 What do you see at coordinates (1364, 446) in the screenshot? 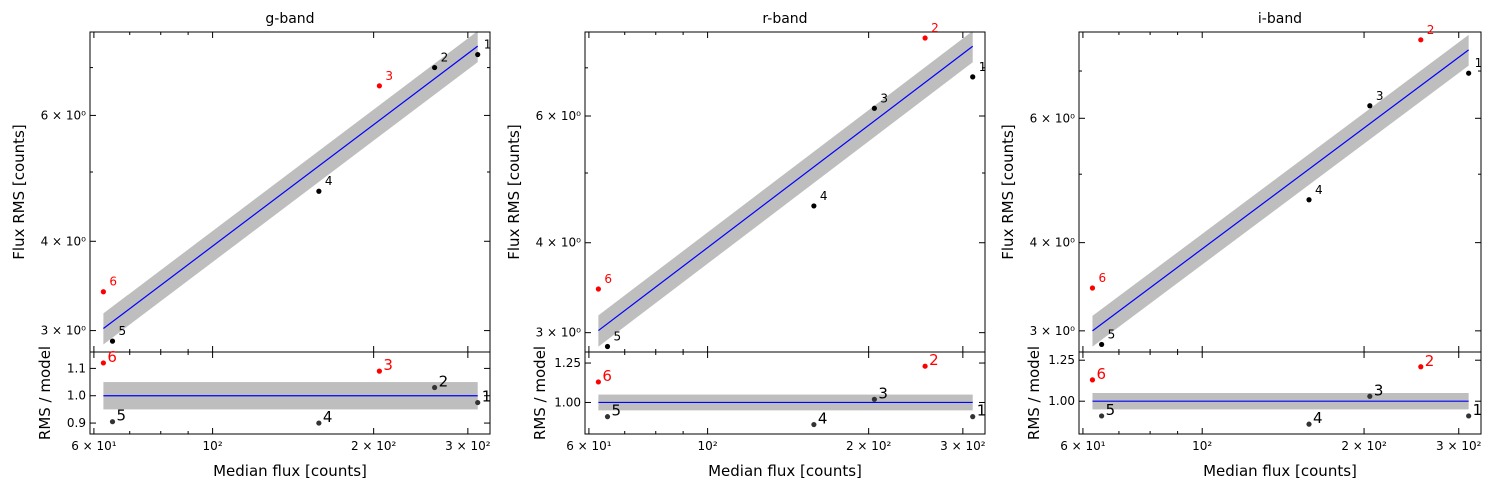
I see `x-tick-label: 2 × 10²` at bounding box center [1364, 446].